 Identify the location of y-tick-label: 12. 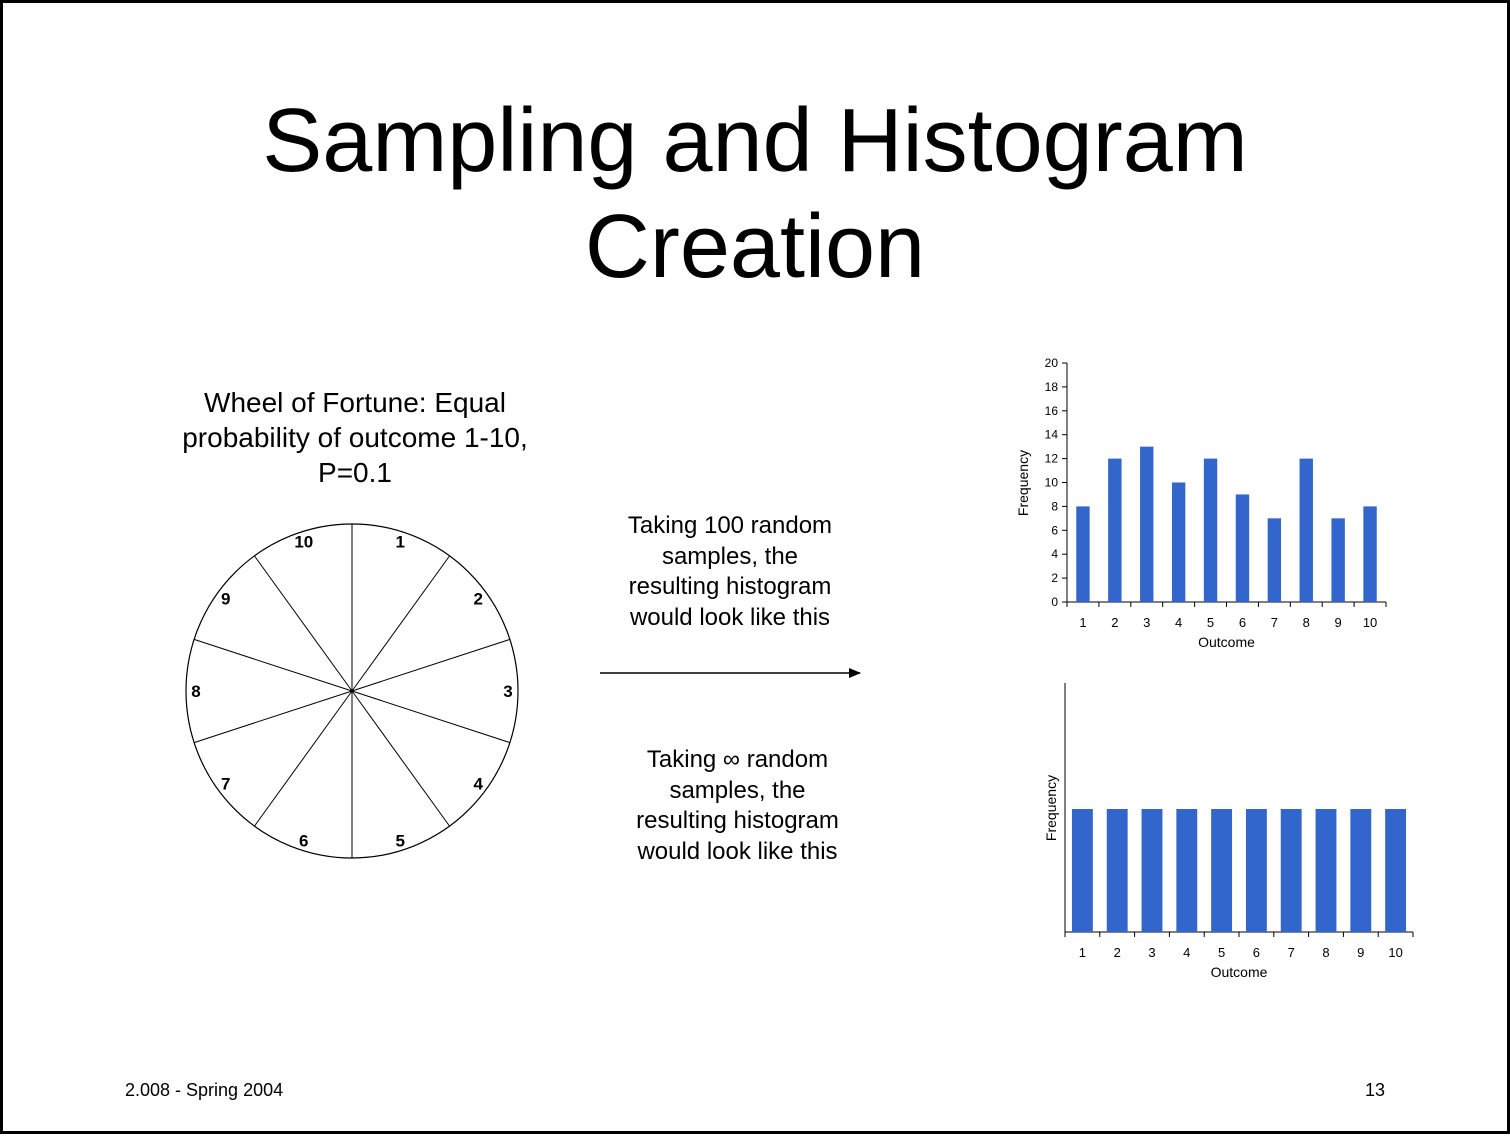
(1052, 459).